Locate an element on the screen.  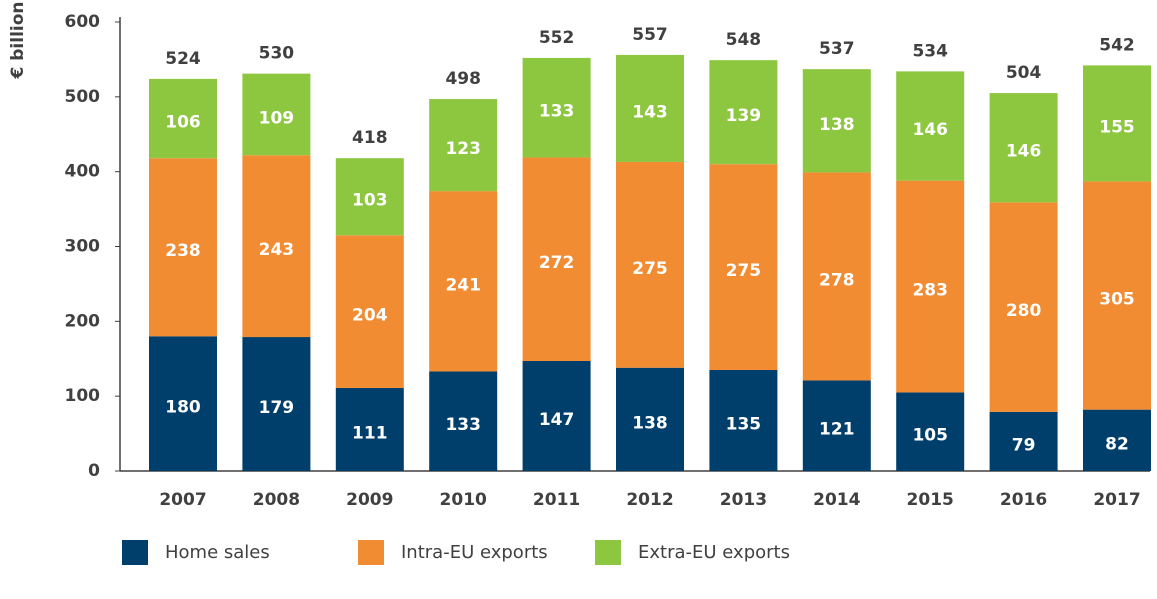
total-label: 557 is located at coordinates (650, 35).